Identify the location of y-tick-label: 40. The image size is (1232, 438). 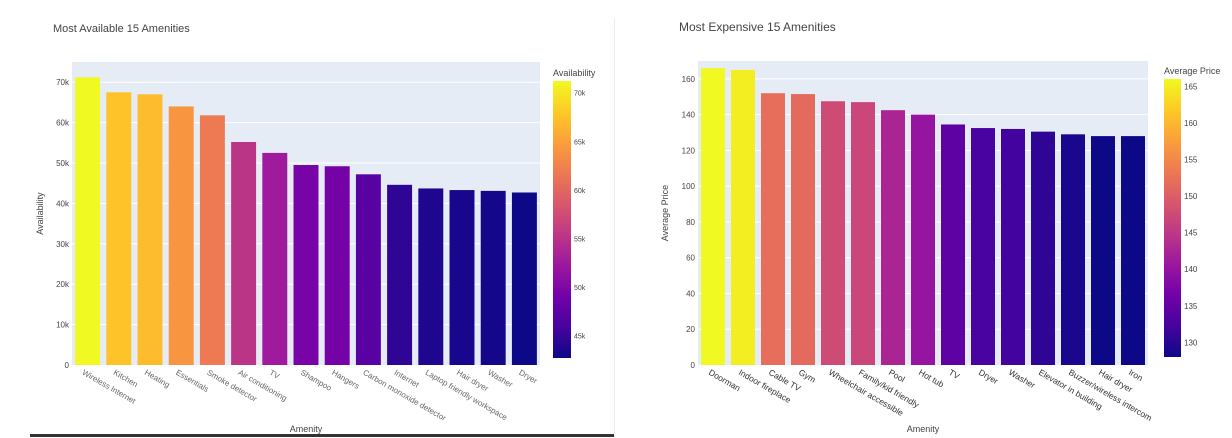
(690, 293).